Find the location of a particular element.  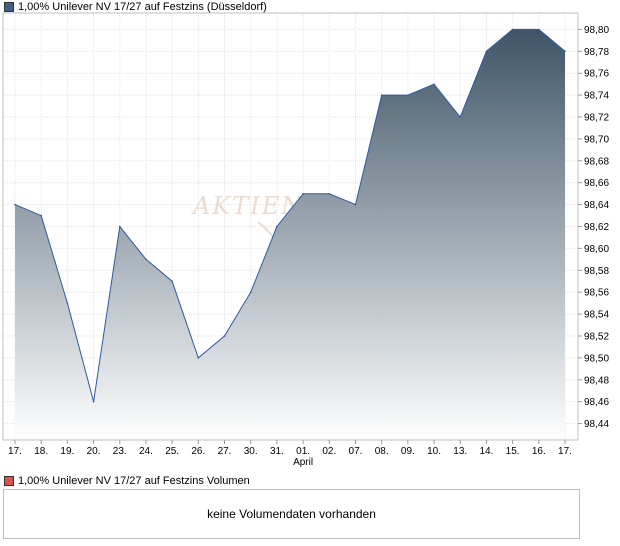

x-tick-label: 19. is located at coordinates (67, 451).